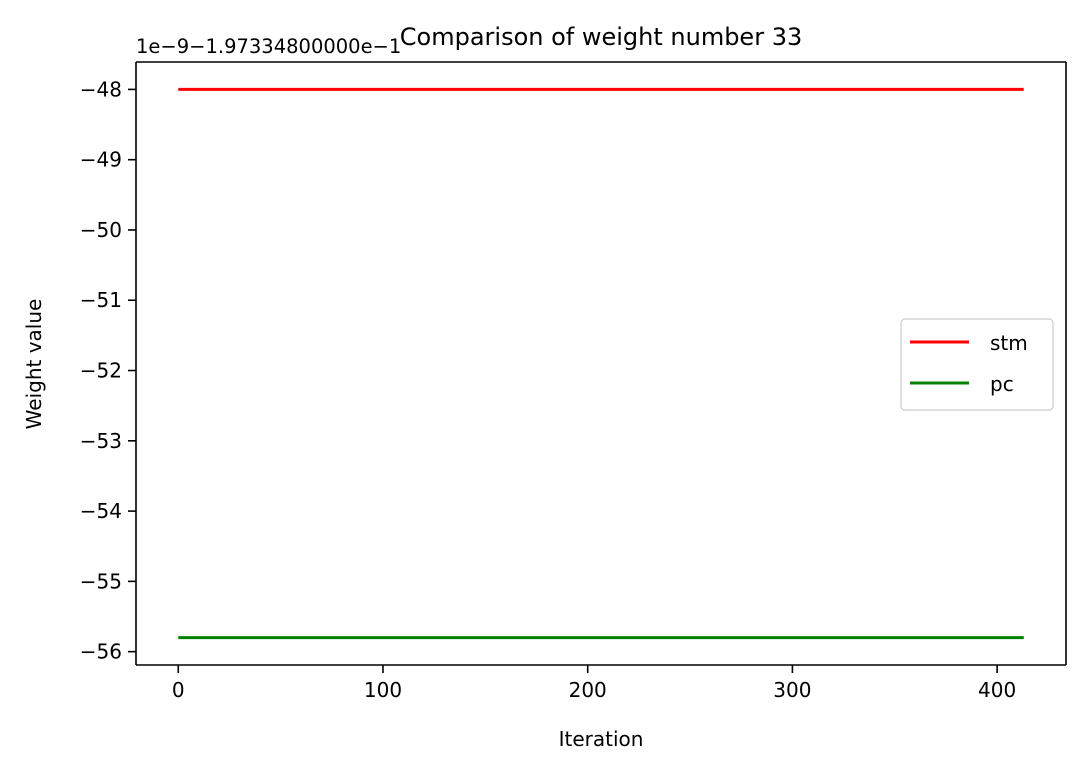  I want to click on y-tick-label: −52, so click(101, 371).